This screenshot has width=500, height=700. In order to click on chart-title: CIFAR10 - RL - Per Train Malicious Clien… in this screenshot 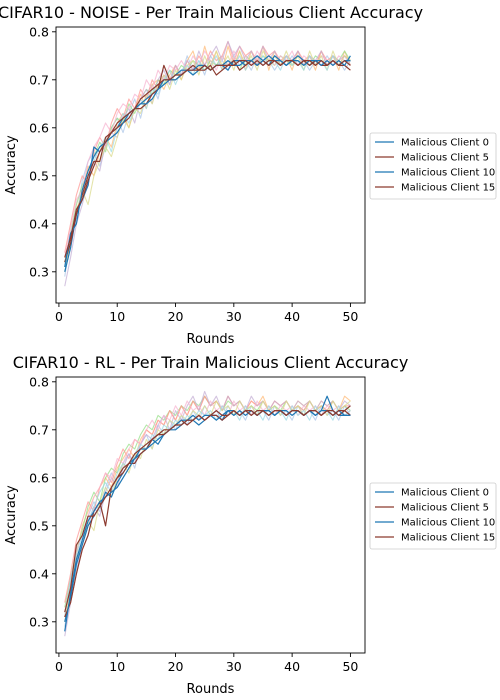, I will do `click(211, 362)`.